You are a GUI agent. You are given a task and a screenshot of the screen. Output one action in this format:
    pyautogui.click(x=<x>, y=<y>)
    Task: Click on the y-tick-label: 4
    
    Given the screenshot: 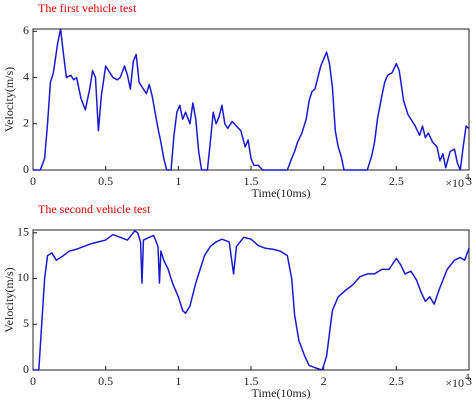 What is the action you would take?
    pyautogui.click(x=26, y=76)
    